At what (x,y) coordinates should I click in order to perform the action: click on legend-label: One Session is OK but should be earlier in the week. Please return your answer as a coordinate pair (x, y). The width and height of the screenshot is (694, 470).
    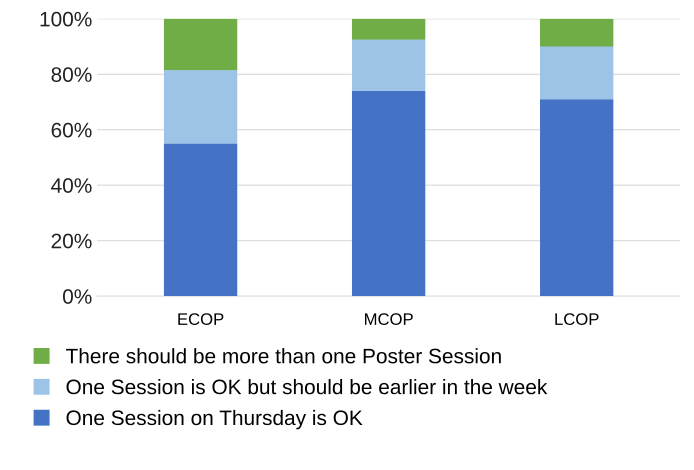
    Looking at the image, I should click on (307, 386).